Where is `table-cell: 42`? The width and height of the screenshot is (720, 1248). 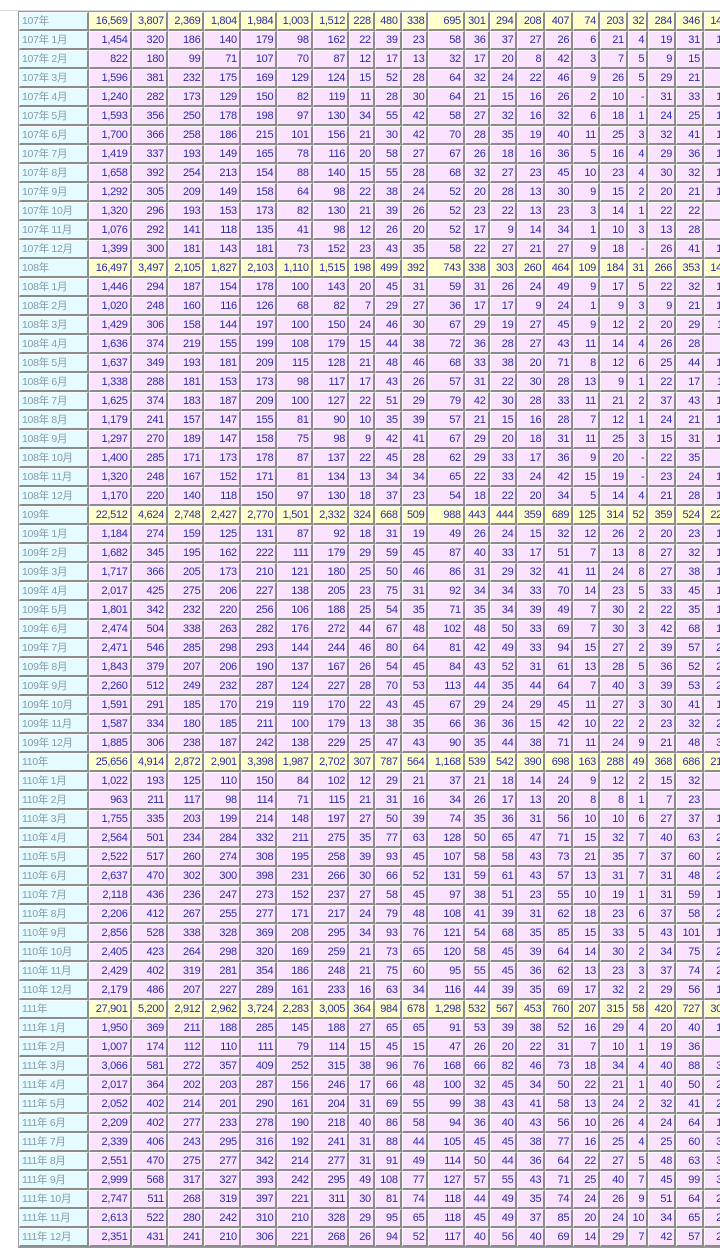
table-cell: 42 is located at coordinates (477, 401).